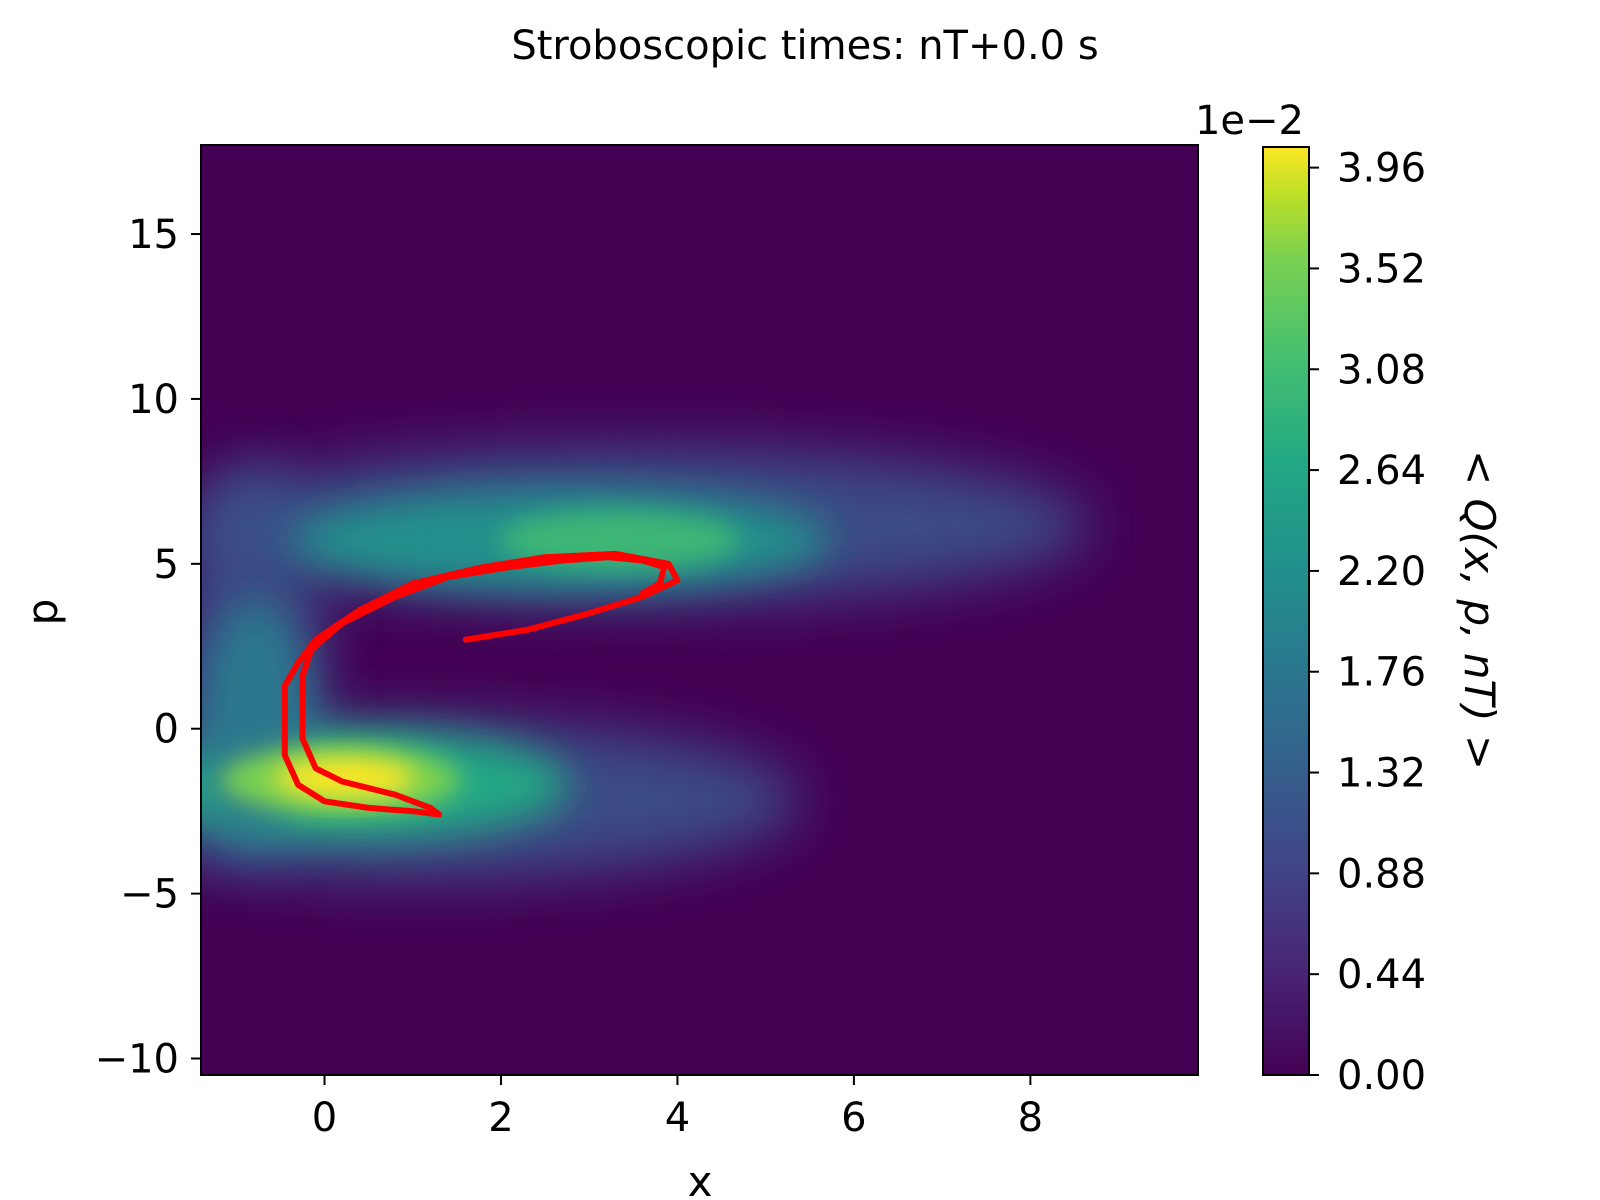 The image size is (1600, 1200). What do you see at coordinates (700, 1178) in the screenshot?
I see `x-axis-label: x` at bounding box center [700, 1178].